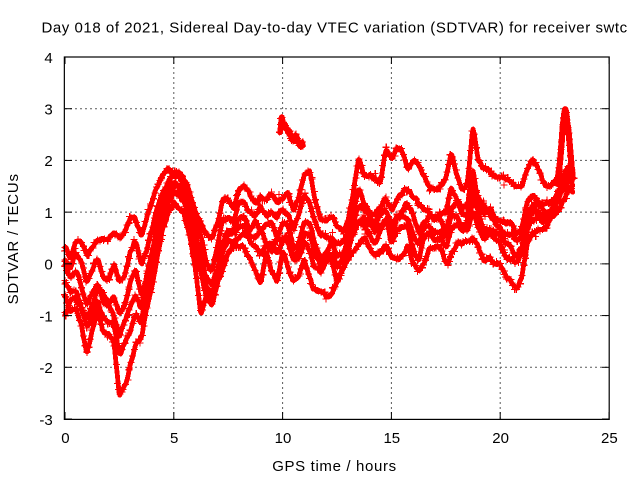  I want to click on svg-text: -3, so click(45, 420).